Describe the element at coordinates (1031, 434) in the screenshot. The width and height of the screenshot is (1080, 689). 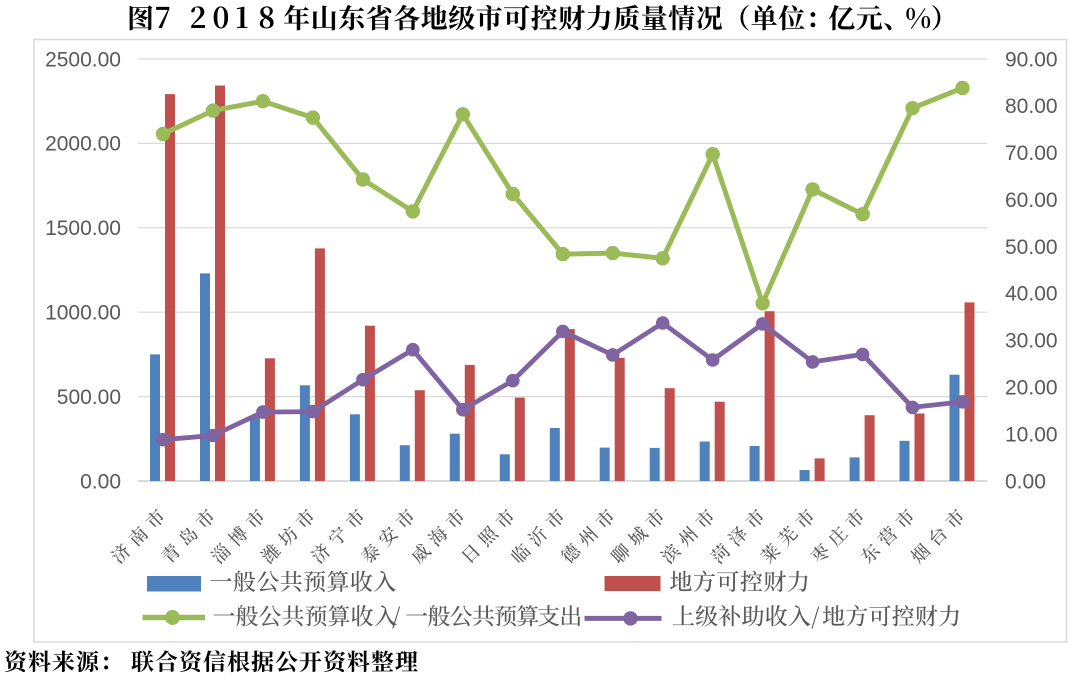
I see `svg-text: 10.00` at that location.